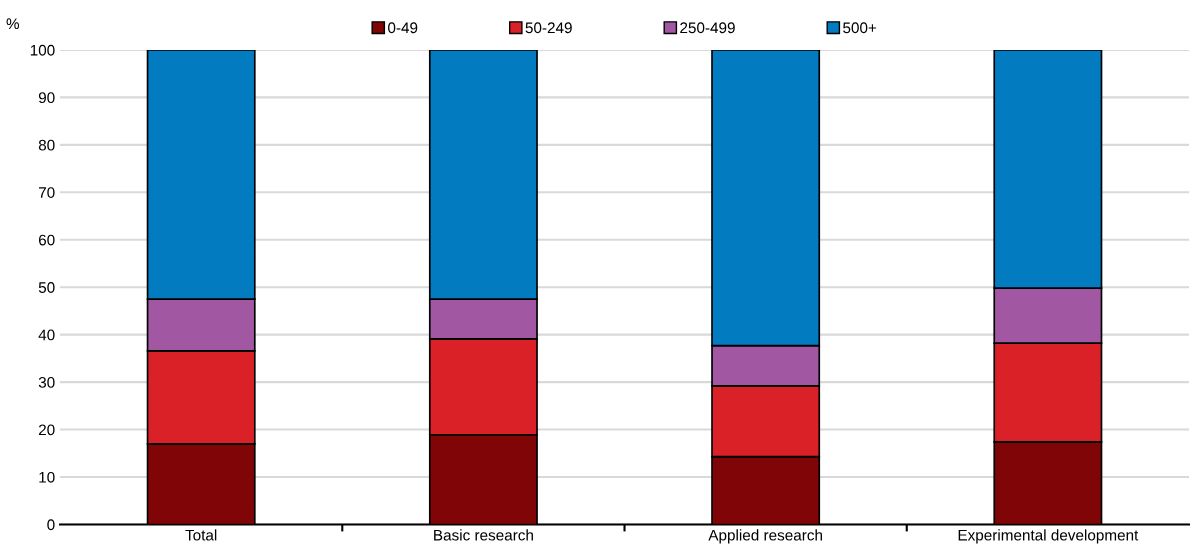  Describe the element at coordinates (42, 50) in the screenshot. I see `y-tick-label: 100` at that location.